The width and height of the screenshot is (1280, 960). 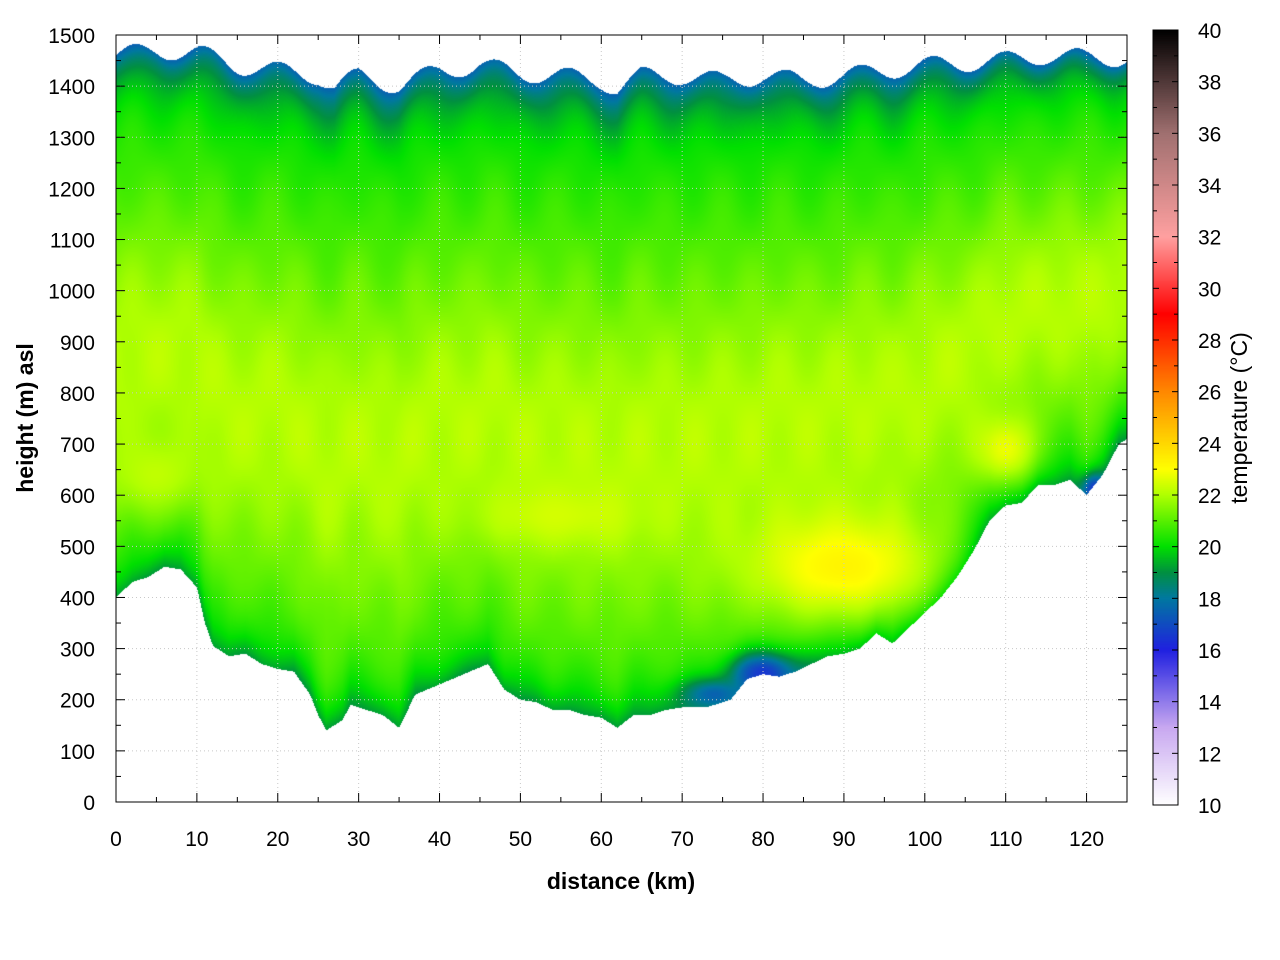 What do you see at coordinates (1086, 839) in the screenshot?
I see `x-tick-label: 120` at bounding box center [1086, 839].